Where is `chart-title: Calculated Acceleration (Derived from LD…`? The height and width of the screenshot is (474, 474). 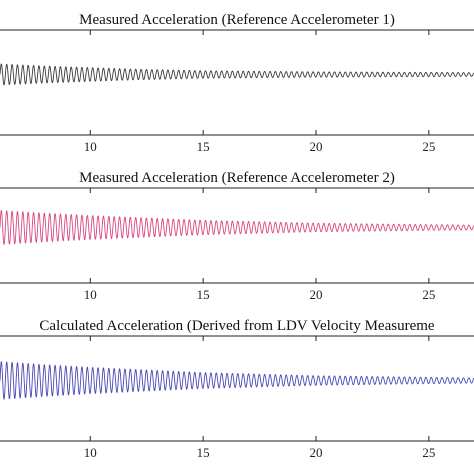 chart-title: Calculated Acceleration (Derived from LD… is located at coordinates (236, 326).